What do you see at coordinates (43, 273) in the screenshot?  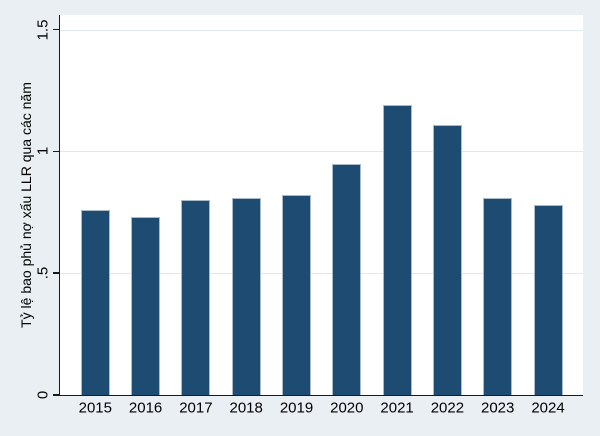 I see `y-tick-label-.5: .5` at bounding box center [43, 273].